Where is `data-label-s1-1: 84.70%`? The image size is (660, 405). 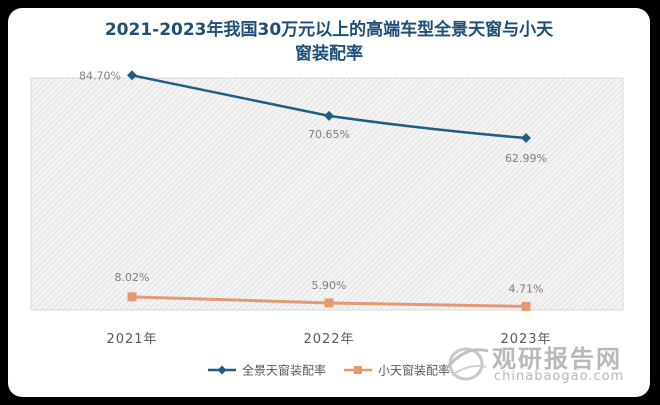 data-label-s1-1: 84.70% is located at coordinates (100, 75).